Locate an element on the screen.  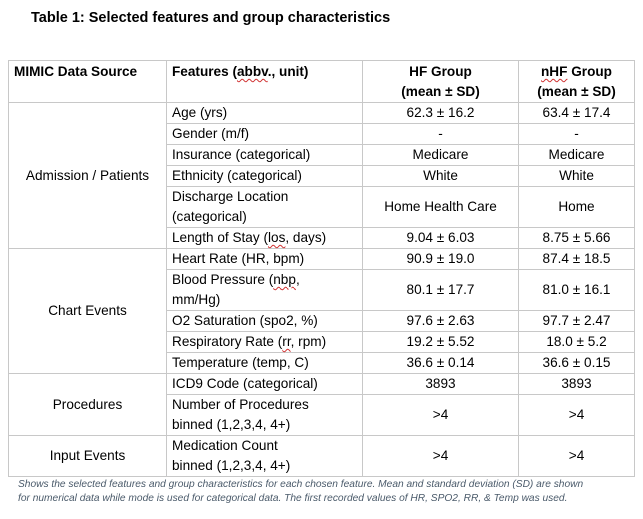
feature-cell: Number of Procedures binned (1,2,3,4, 4+) is located at coordinates (264, 415).